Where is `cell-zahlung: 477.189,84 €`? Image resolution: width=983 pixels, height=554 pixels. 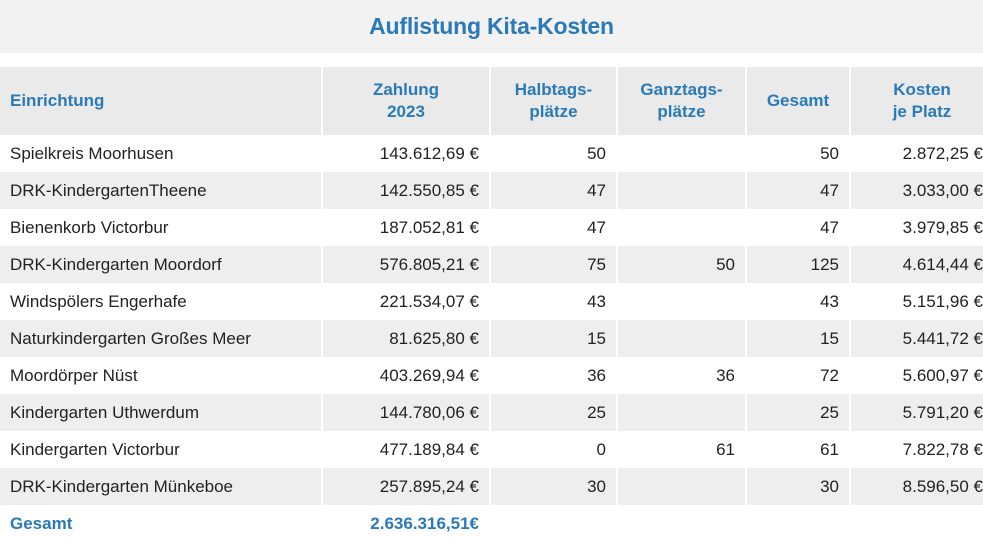 cell-zahlung: 477.189,84 € is located at coordinates (406, 449).